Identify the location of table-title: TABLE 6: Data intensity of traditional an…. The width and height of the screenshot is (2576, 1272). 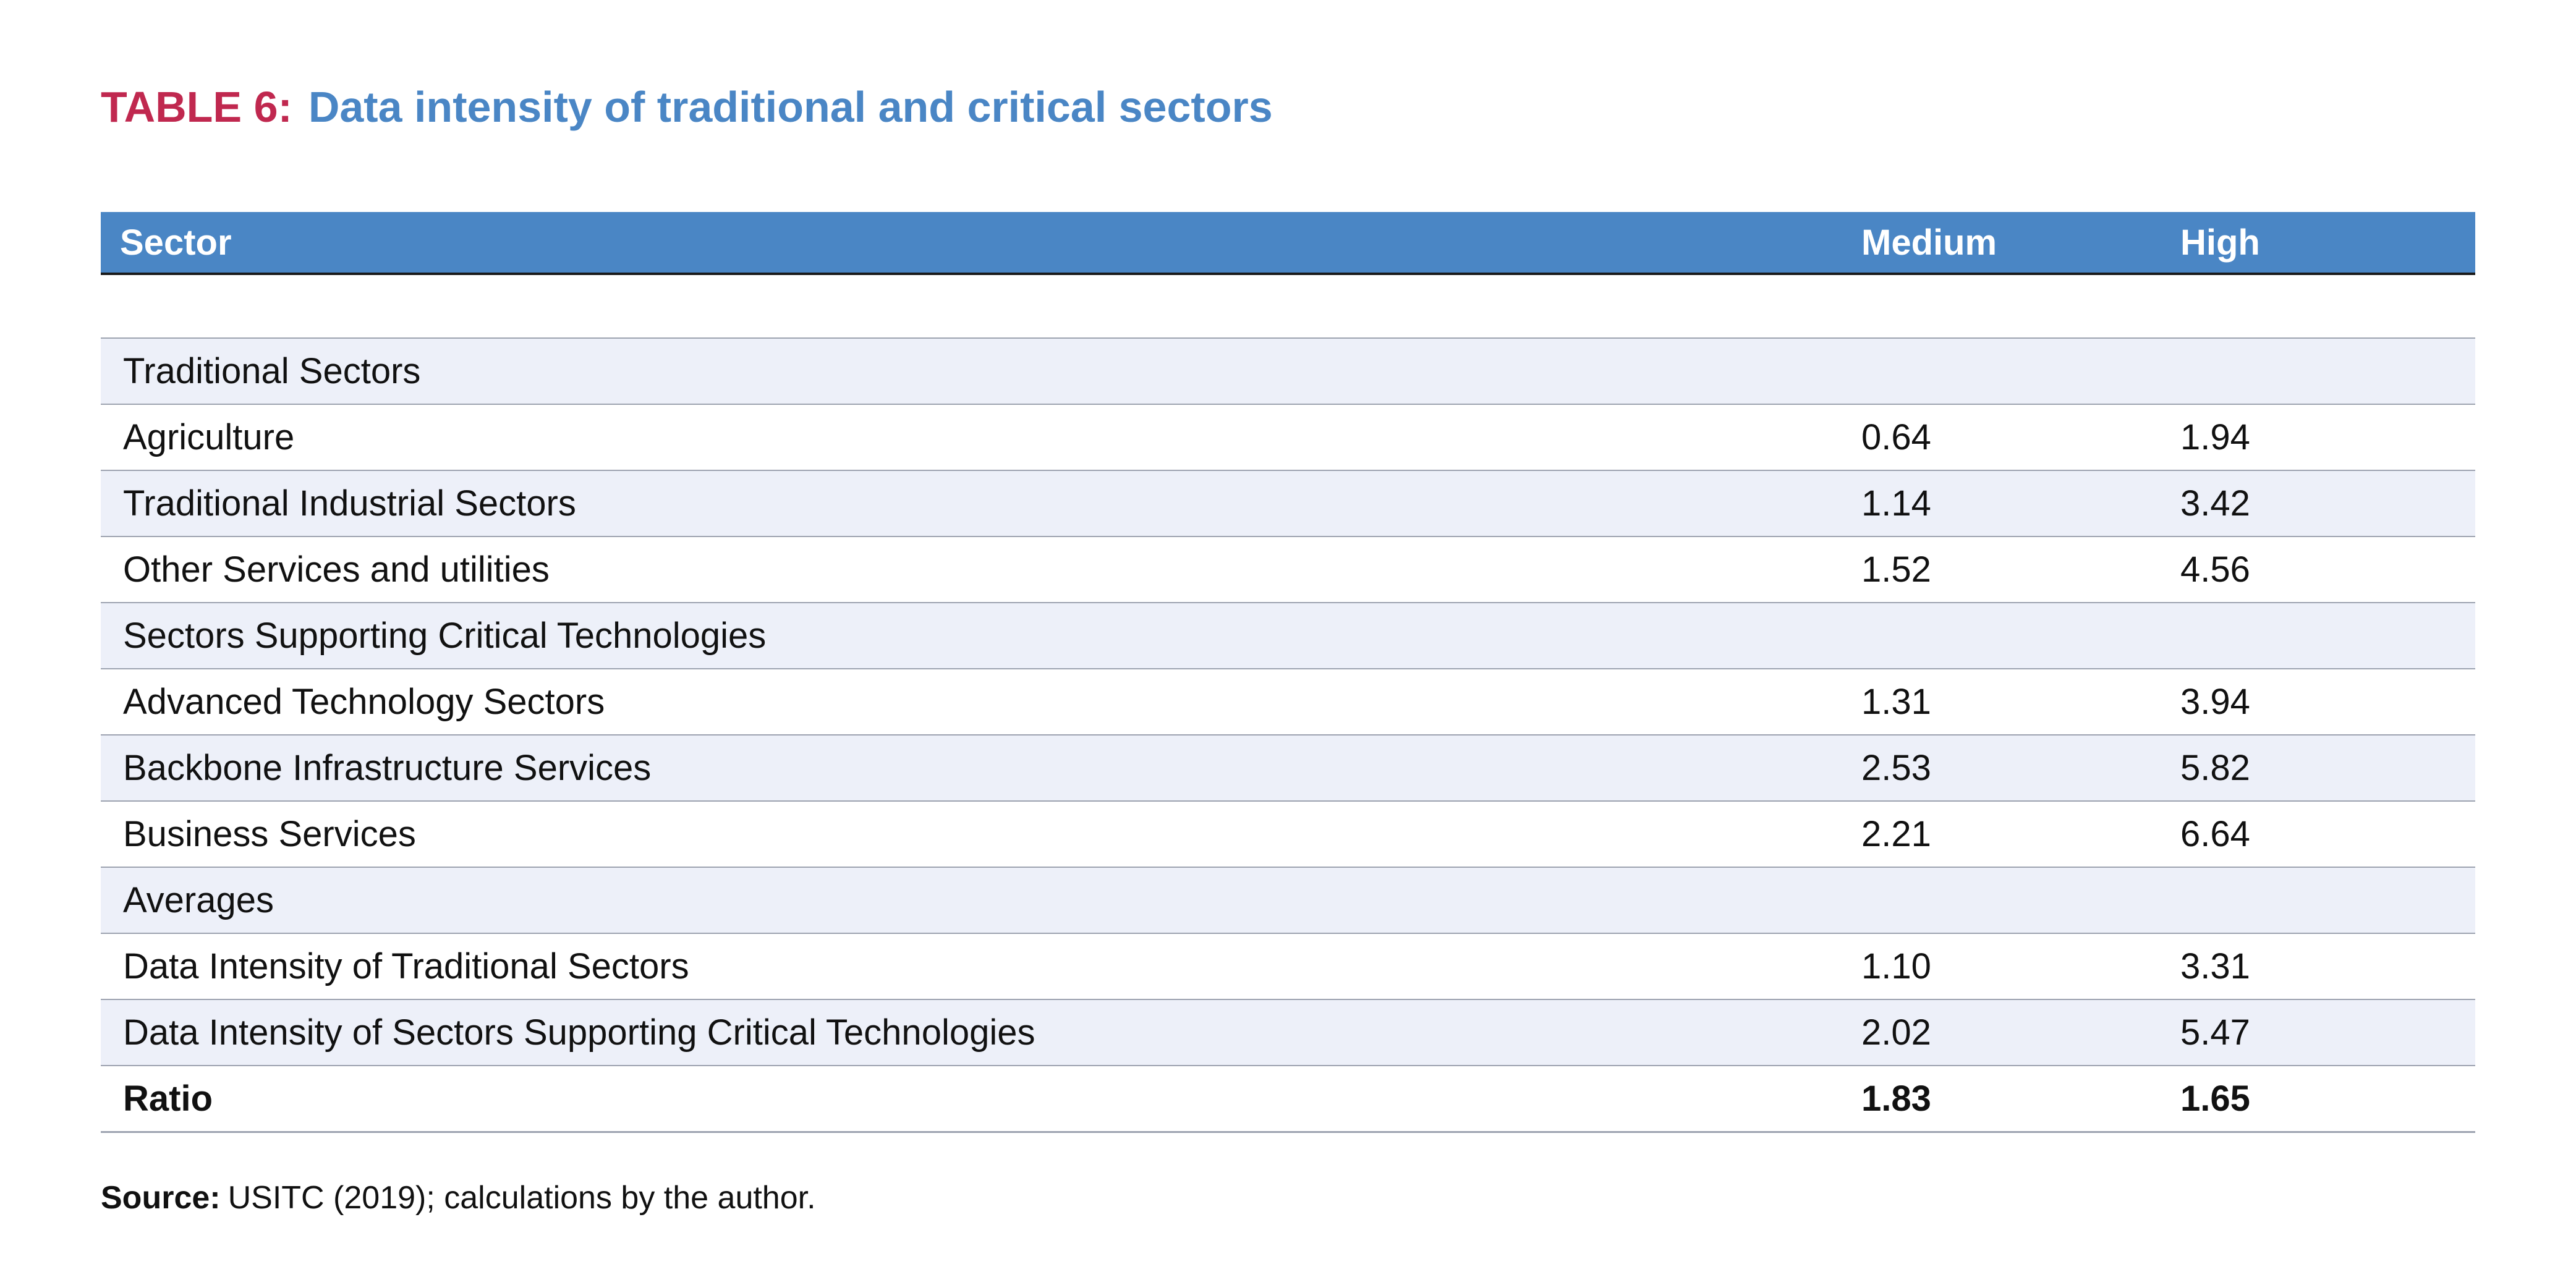
(687, 107).